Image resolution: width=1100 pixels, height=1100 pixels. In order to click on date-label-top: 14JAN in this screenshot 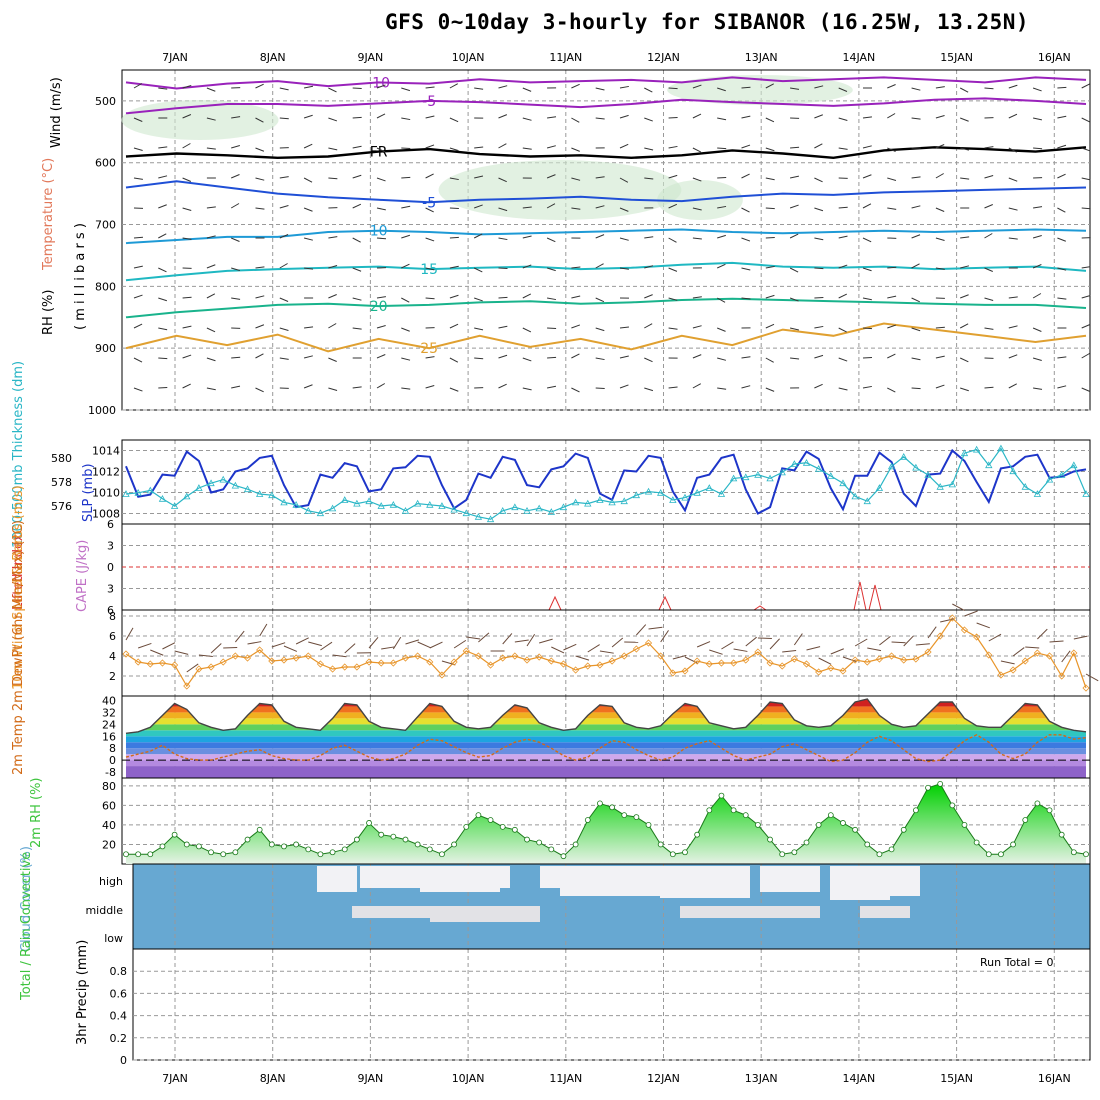, I will do `click(858, 57)`.